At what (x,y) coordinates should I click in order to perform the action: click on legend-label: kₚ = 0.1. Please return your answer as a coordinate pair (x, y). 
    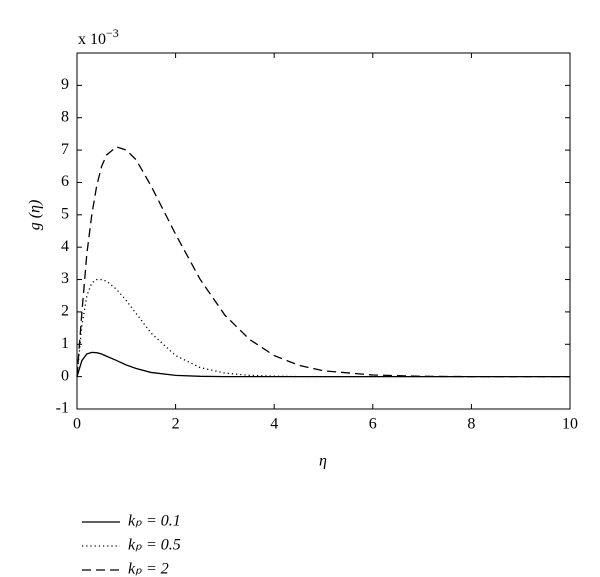
    Looking at the image, I should click on (154, 521).